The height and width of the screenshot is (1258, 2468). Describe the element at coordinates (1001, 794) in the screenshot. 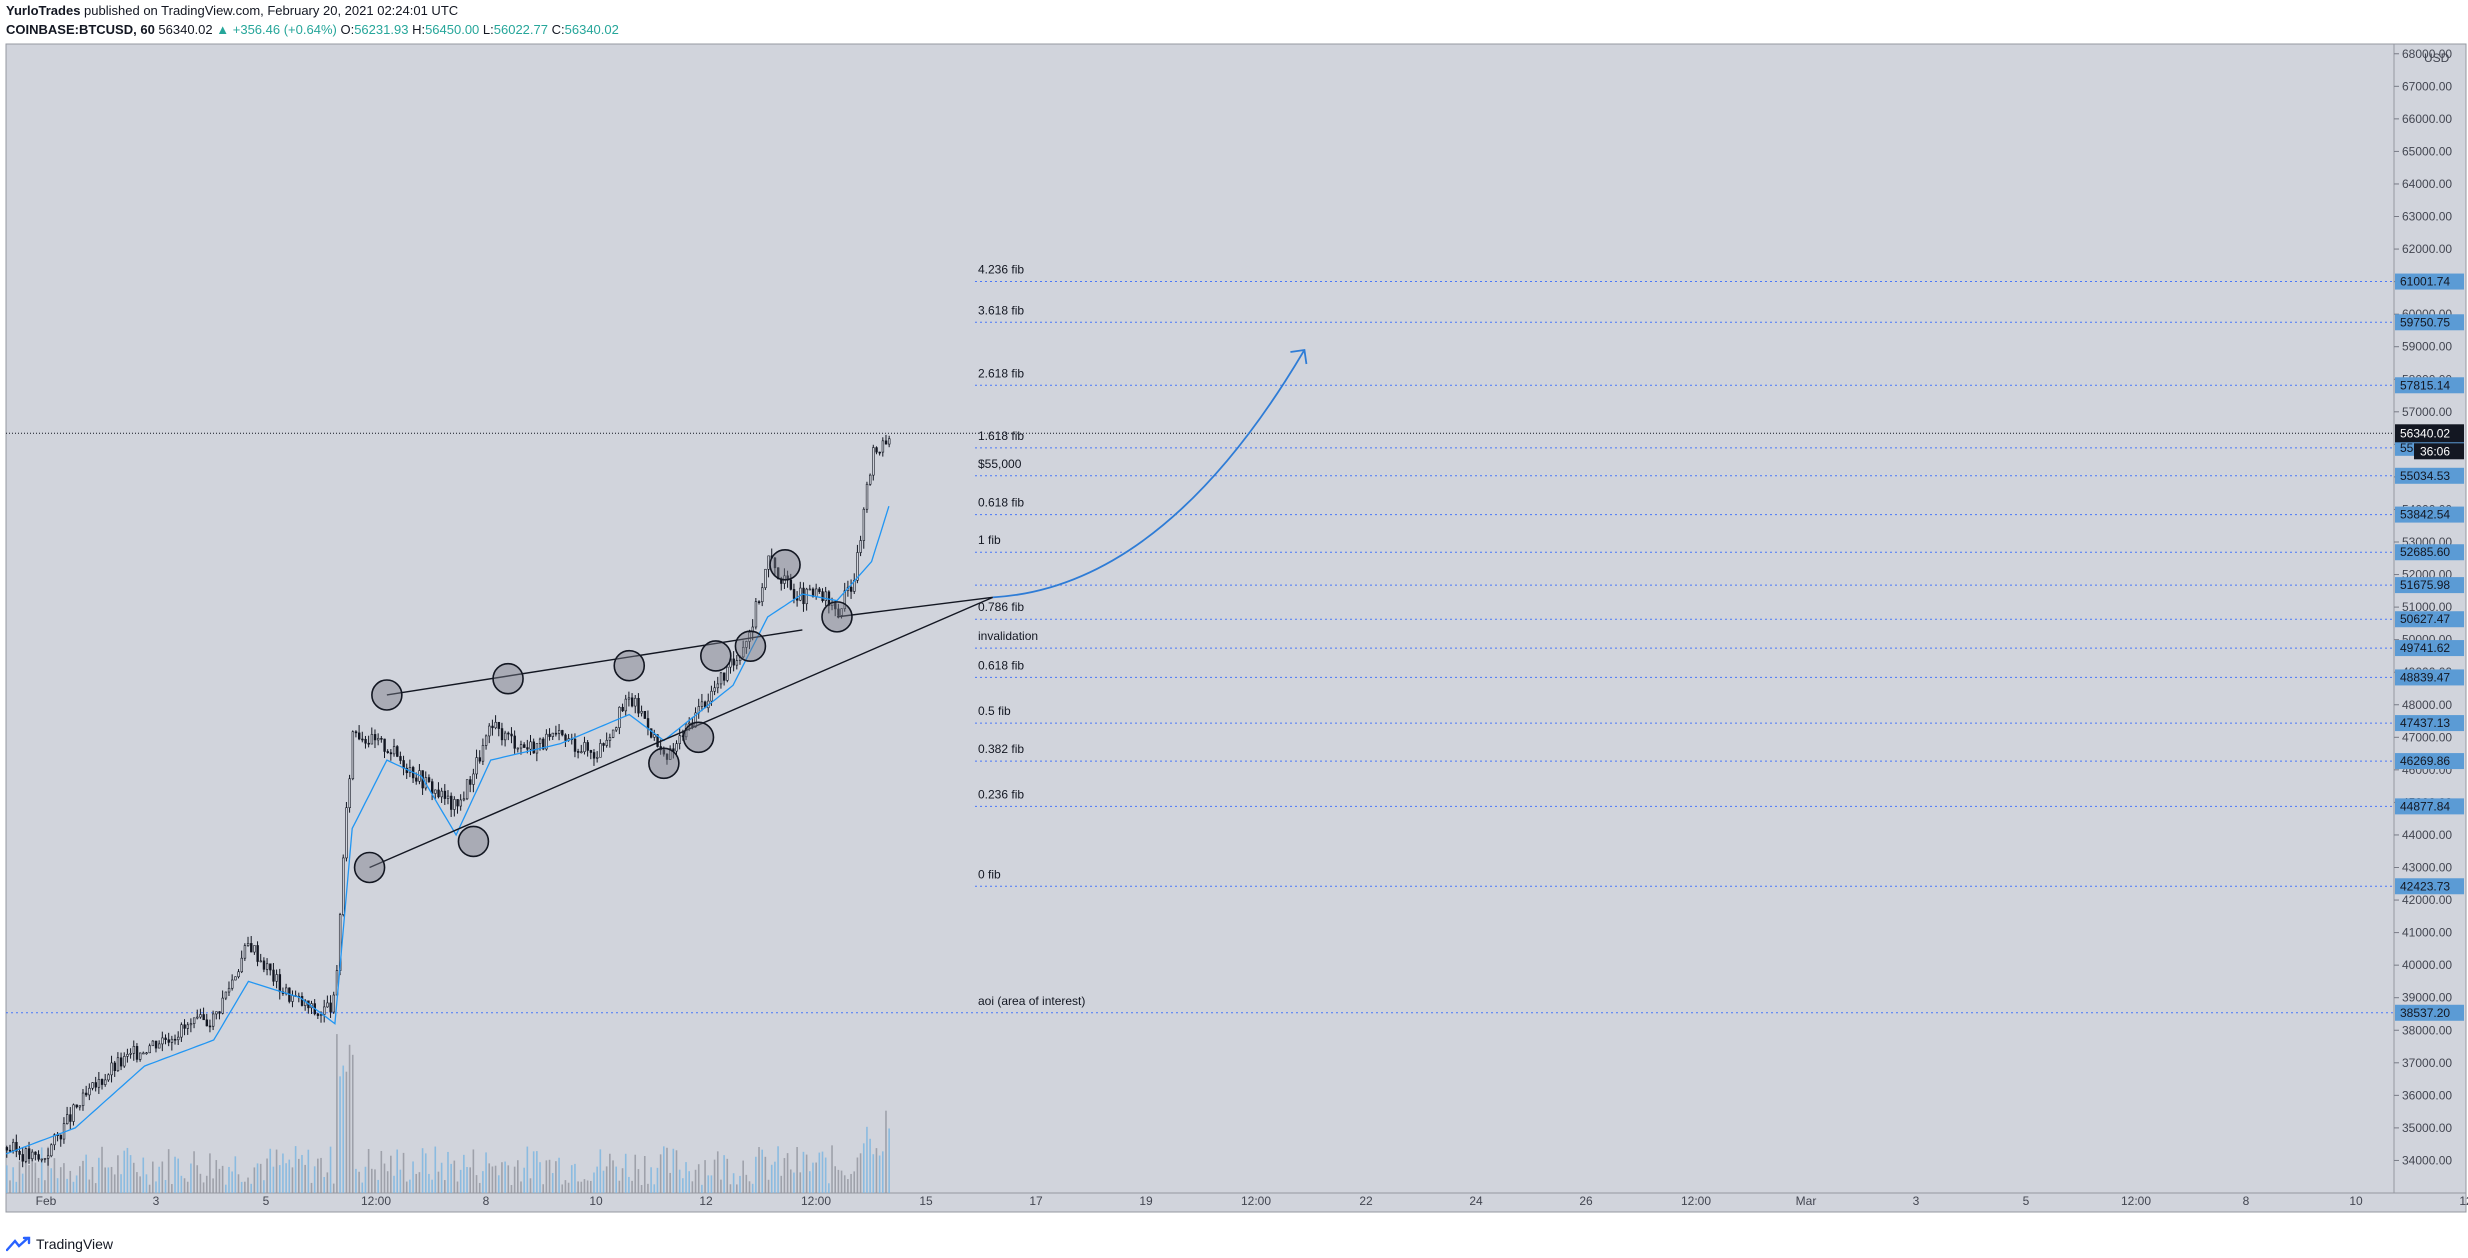

I see `annotation-label: 0.236 fib` at that location.